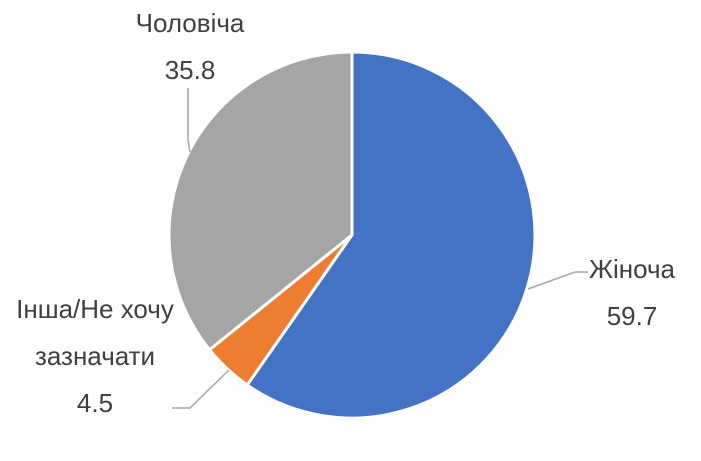  Describe the element at coordinates (190, 23) in the screenshot. I see `category-label: Чоловіча` at that location.